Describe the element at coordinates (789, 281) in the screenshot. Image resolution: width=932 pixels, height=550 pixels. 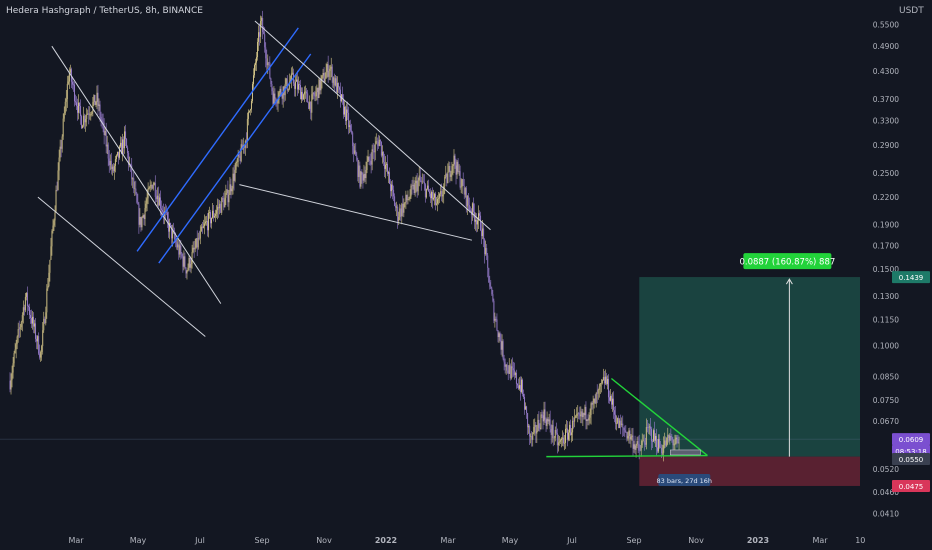
I see `arrow-head-icon` at that location.